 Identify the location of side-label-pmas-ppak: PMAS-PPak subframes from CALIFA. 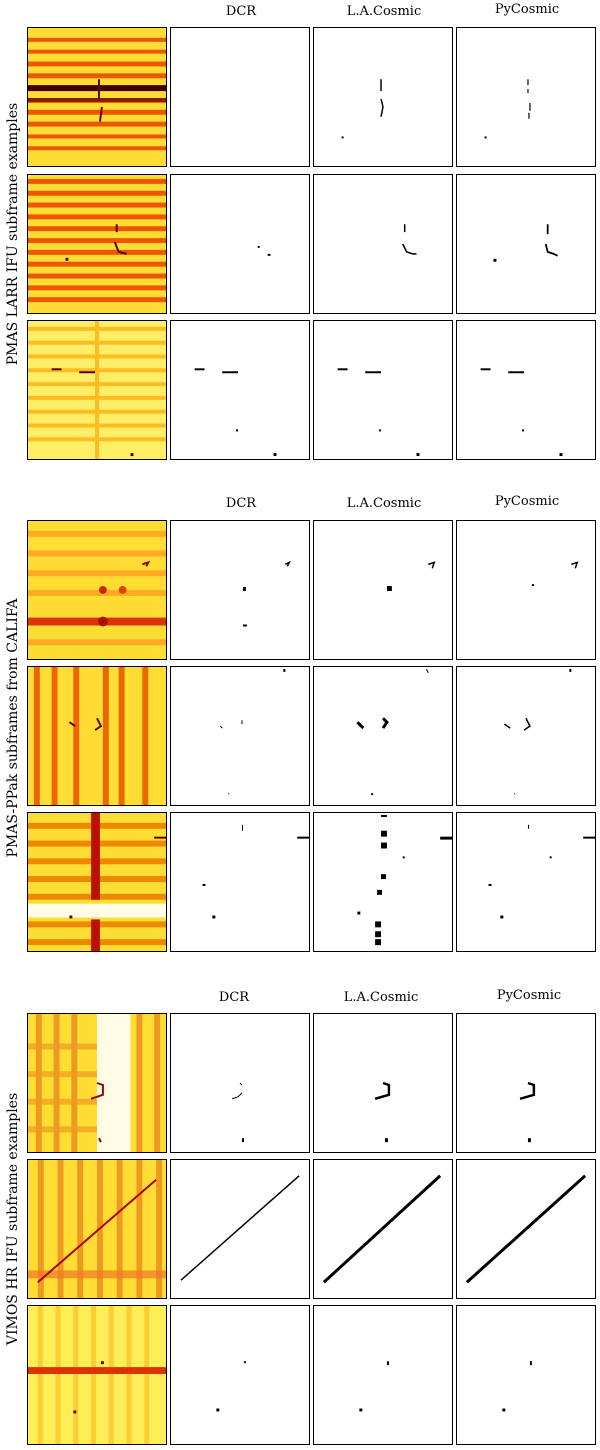
(13, 728).